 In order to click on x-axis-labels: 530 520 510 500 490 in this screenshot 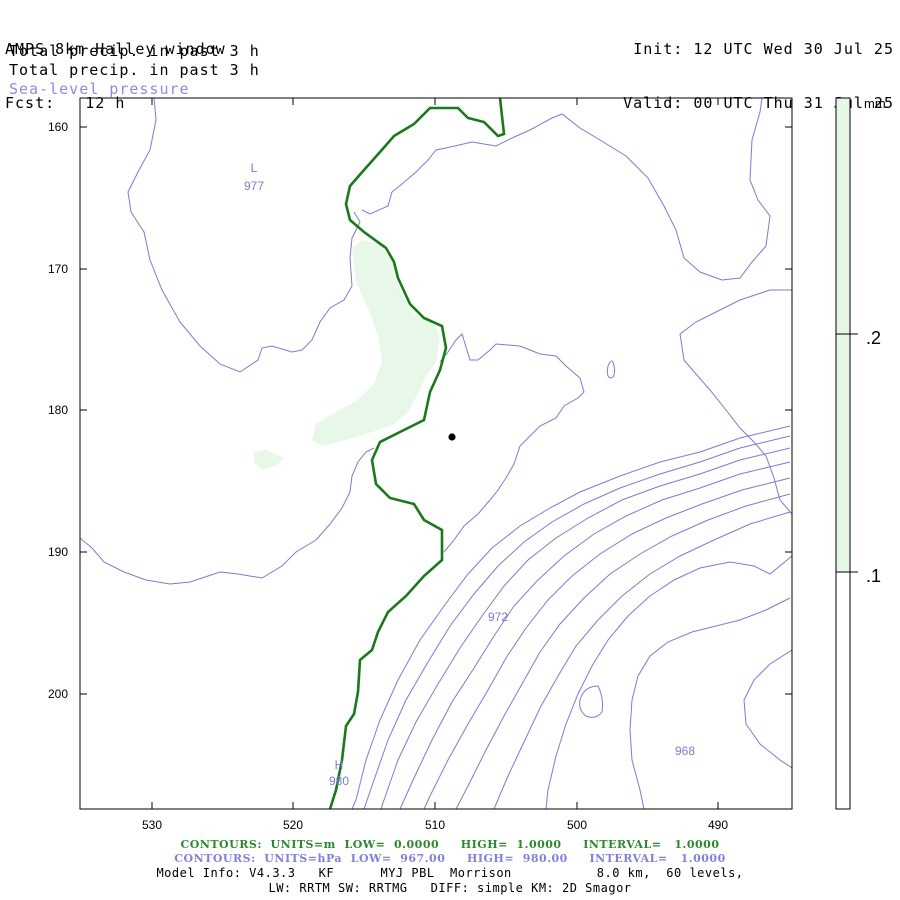, I will do `click(435, 825)`.